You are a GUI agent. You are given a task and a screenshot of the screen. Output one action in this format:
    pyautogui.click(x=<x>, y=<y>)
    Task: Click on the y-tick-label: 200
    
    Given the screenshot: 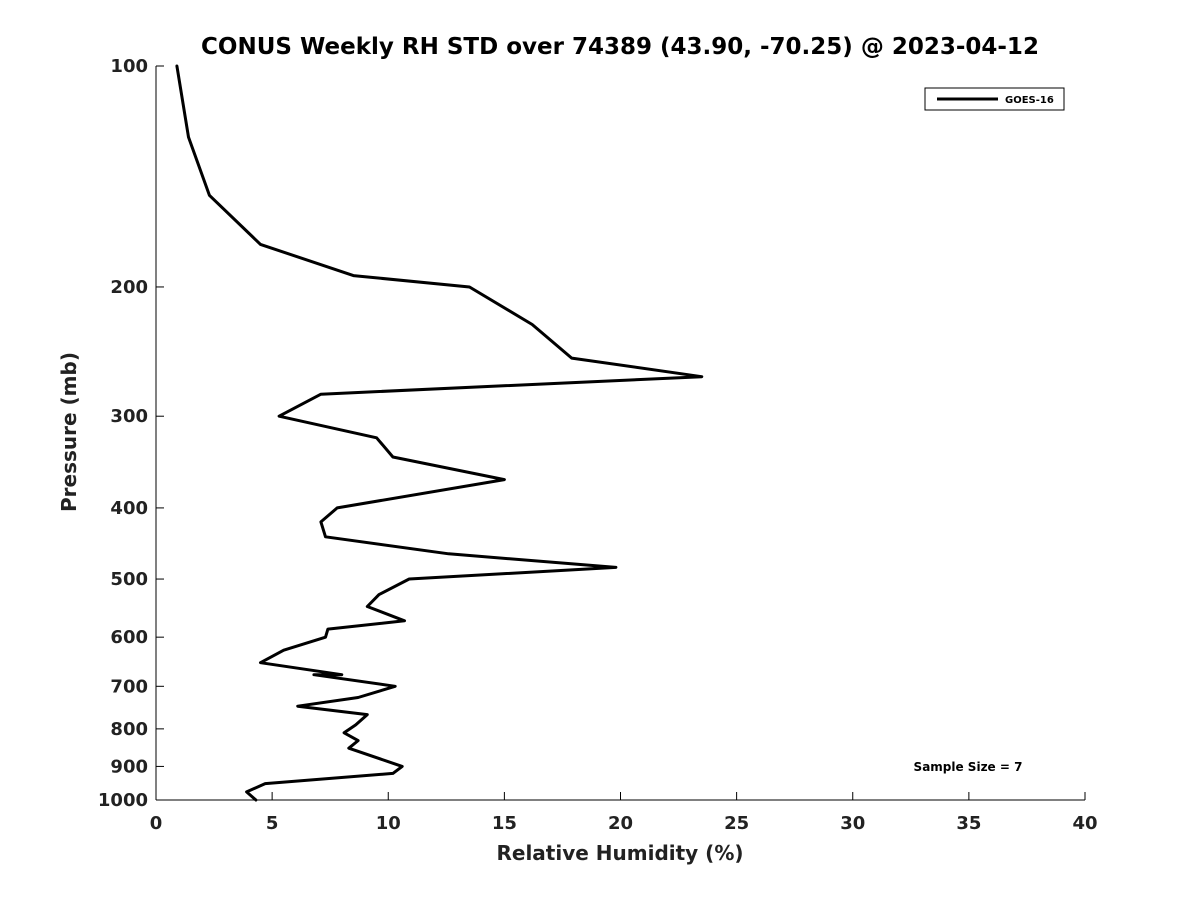 What is the action you would take?
    pyautogui.click(x=129, y=287)
    